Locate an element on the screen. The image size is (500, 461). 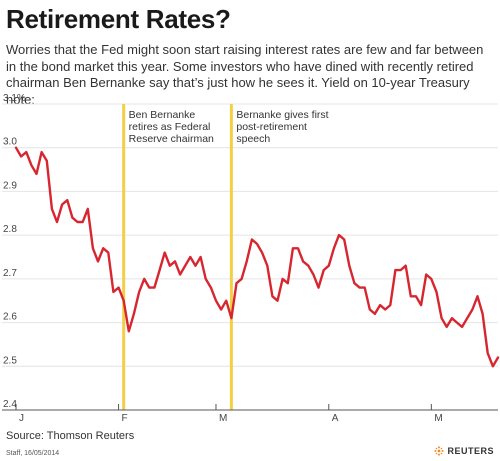
y-tick-label: 3.1% is located at coordinates (14, 98).